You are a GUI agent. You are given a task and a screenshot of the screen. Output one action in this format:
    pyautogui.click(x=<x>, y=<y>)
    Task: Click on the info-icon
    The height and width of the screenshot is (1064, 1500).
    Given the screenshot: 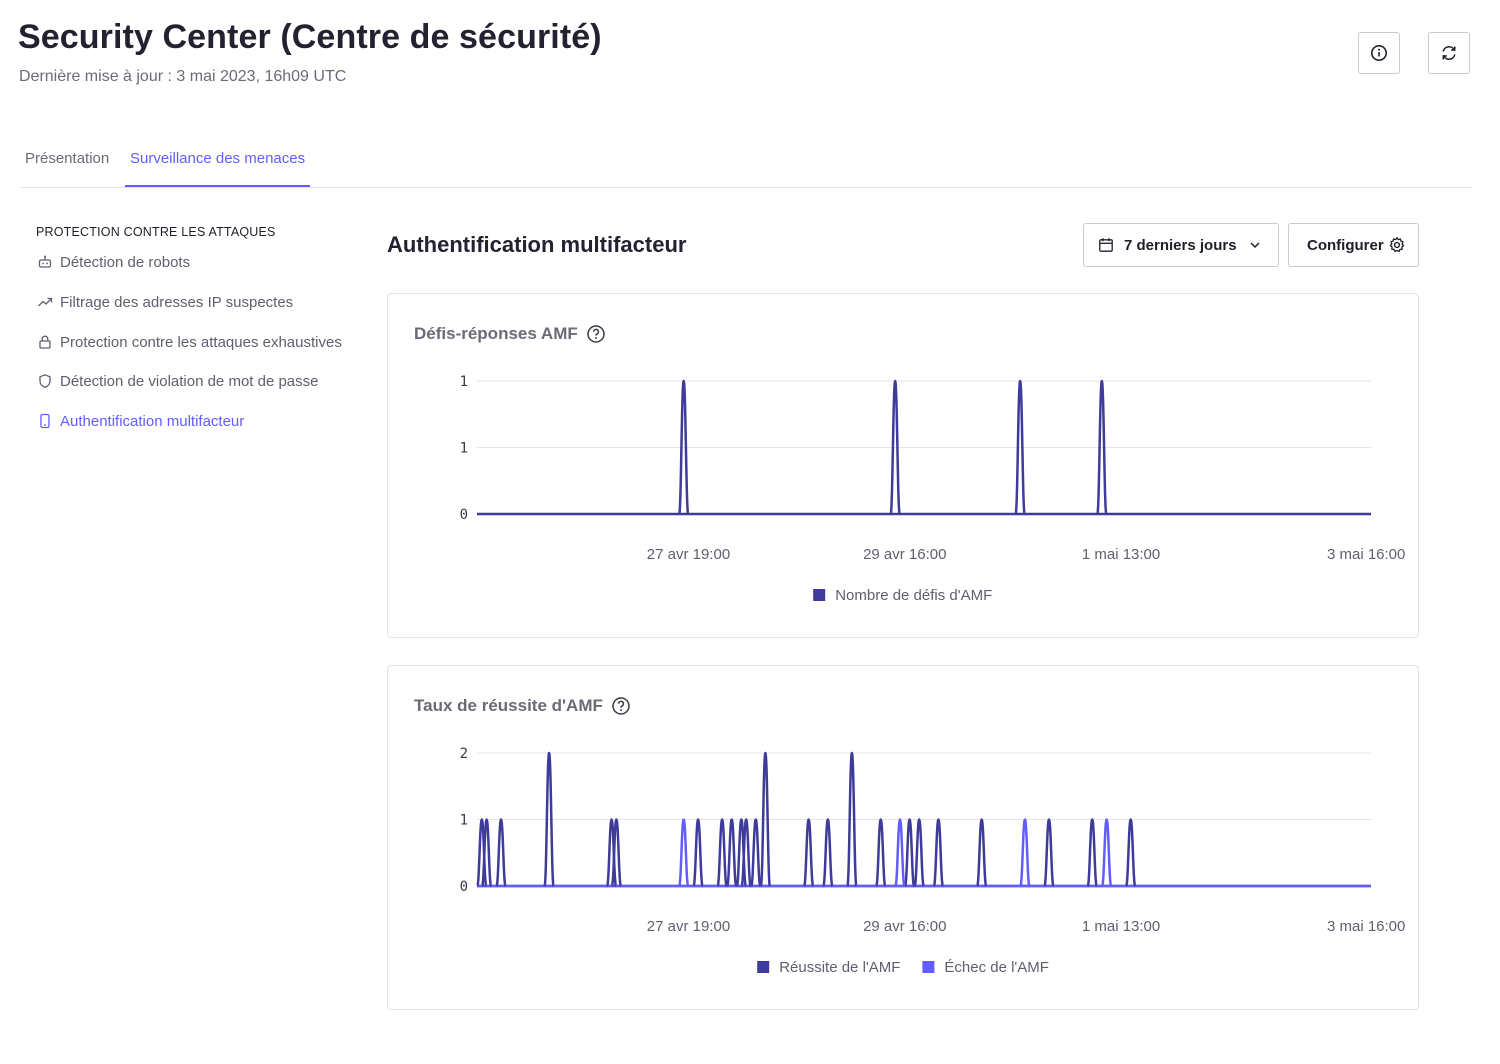 What is the action you would take?
    pyautogui.click(x=1379, y=53)
    